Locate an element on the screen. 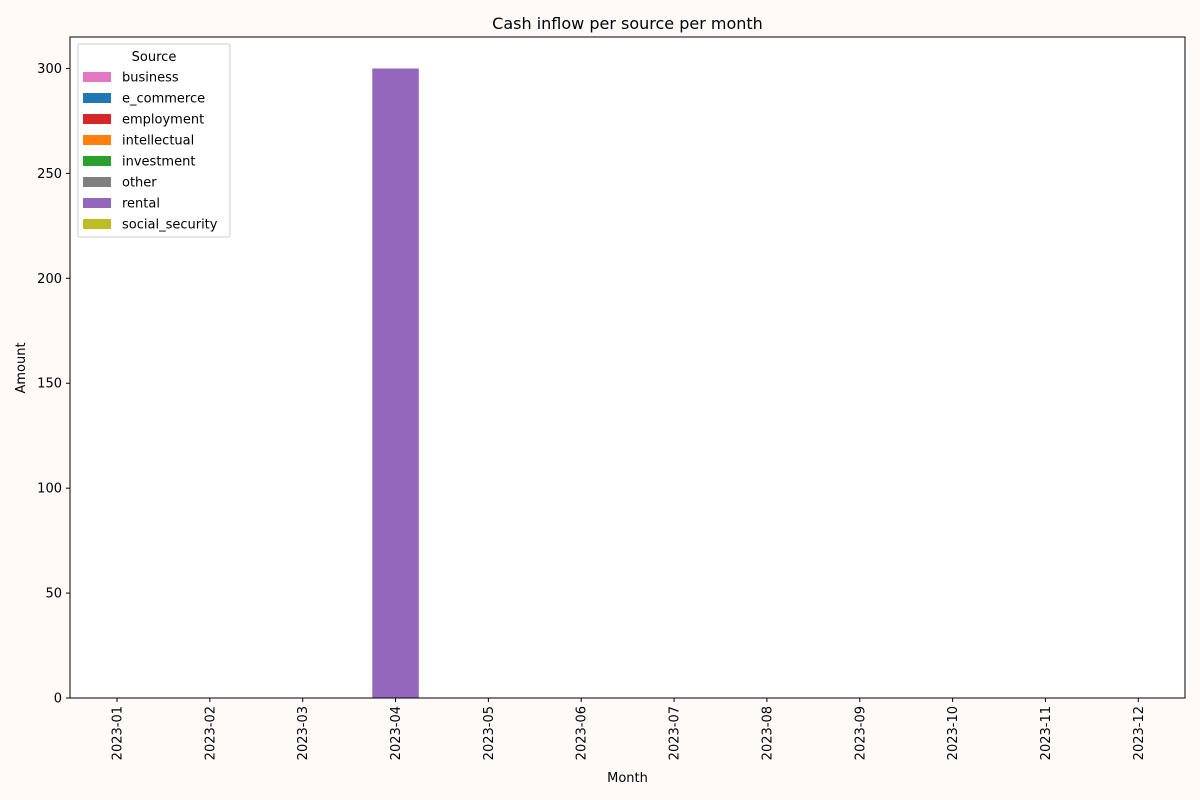 The width and height of the screenshot is (1200, 800). legend-label-e_commerce: e_commerce is located at coordinates (163, 99).